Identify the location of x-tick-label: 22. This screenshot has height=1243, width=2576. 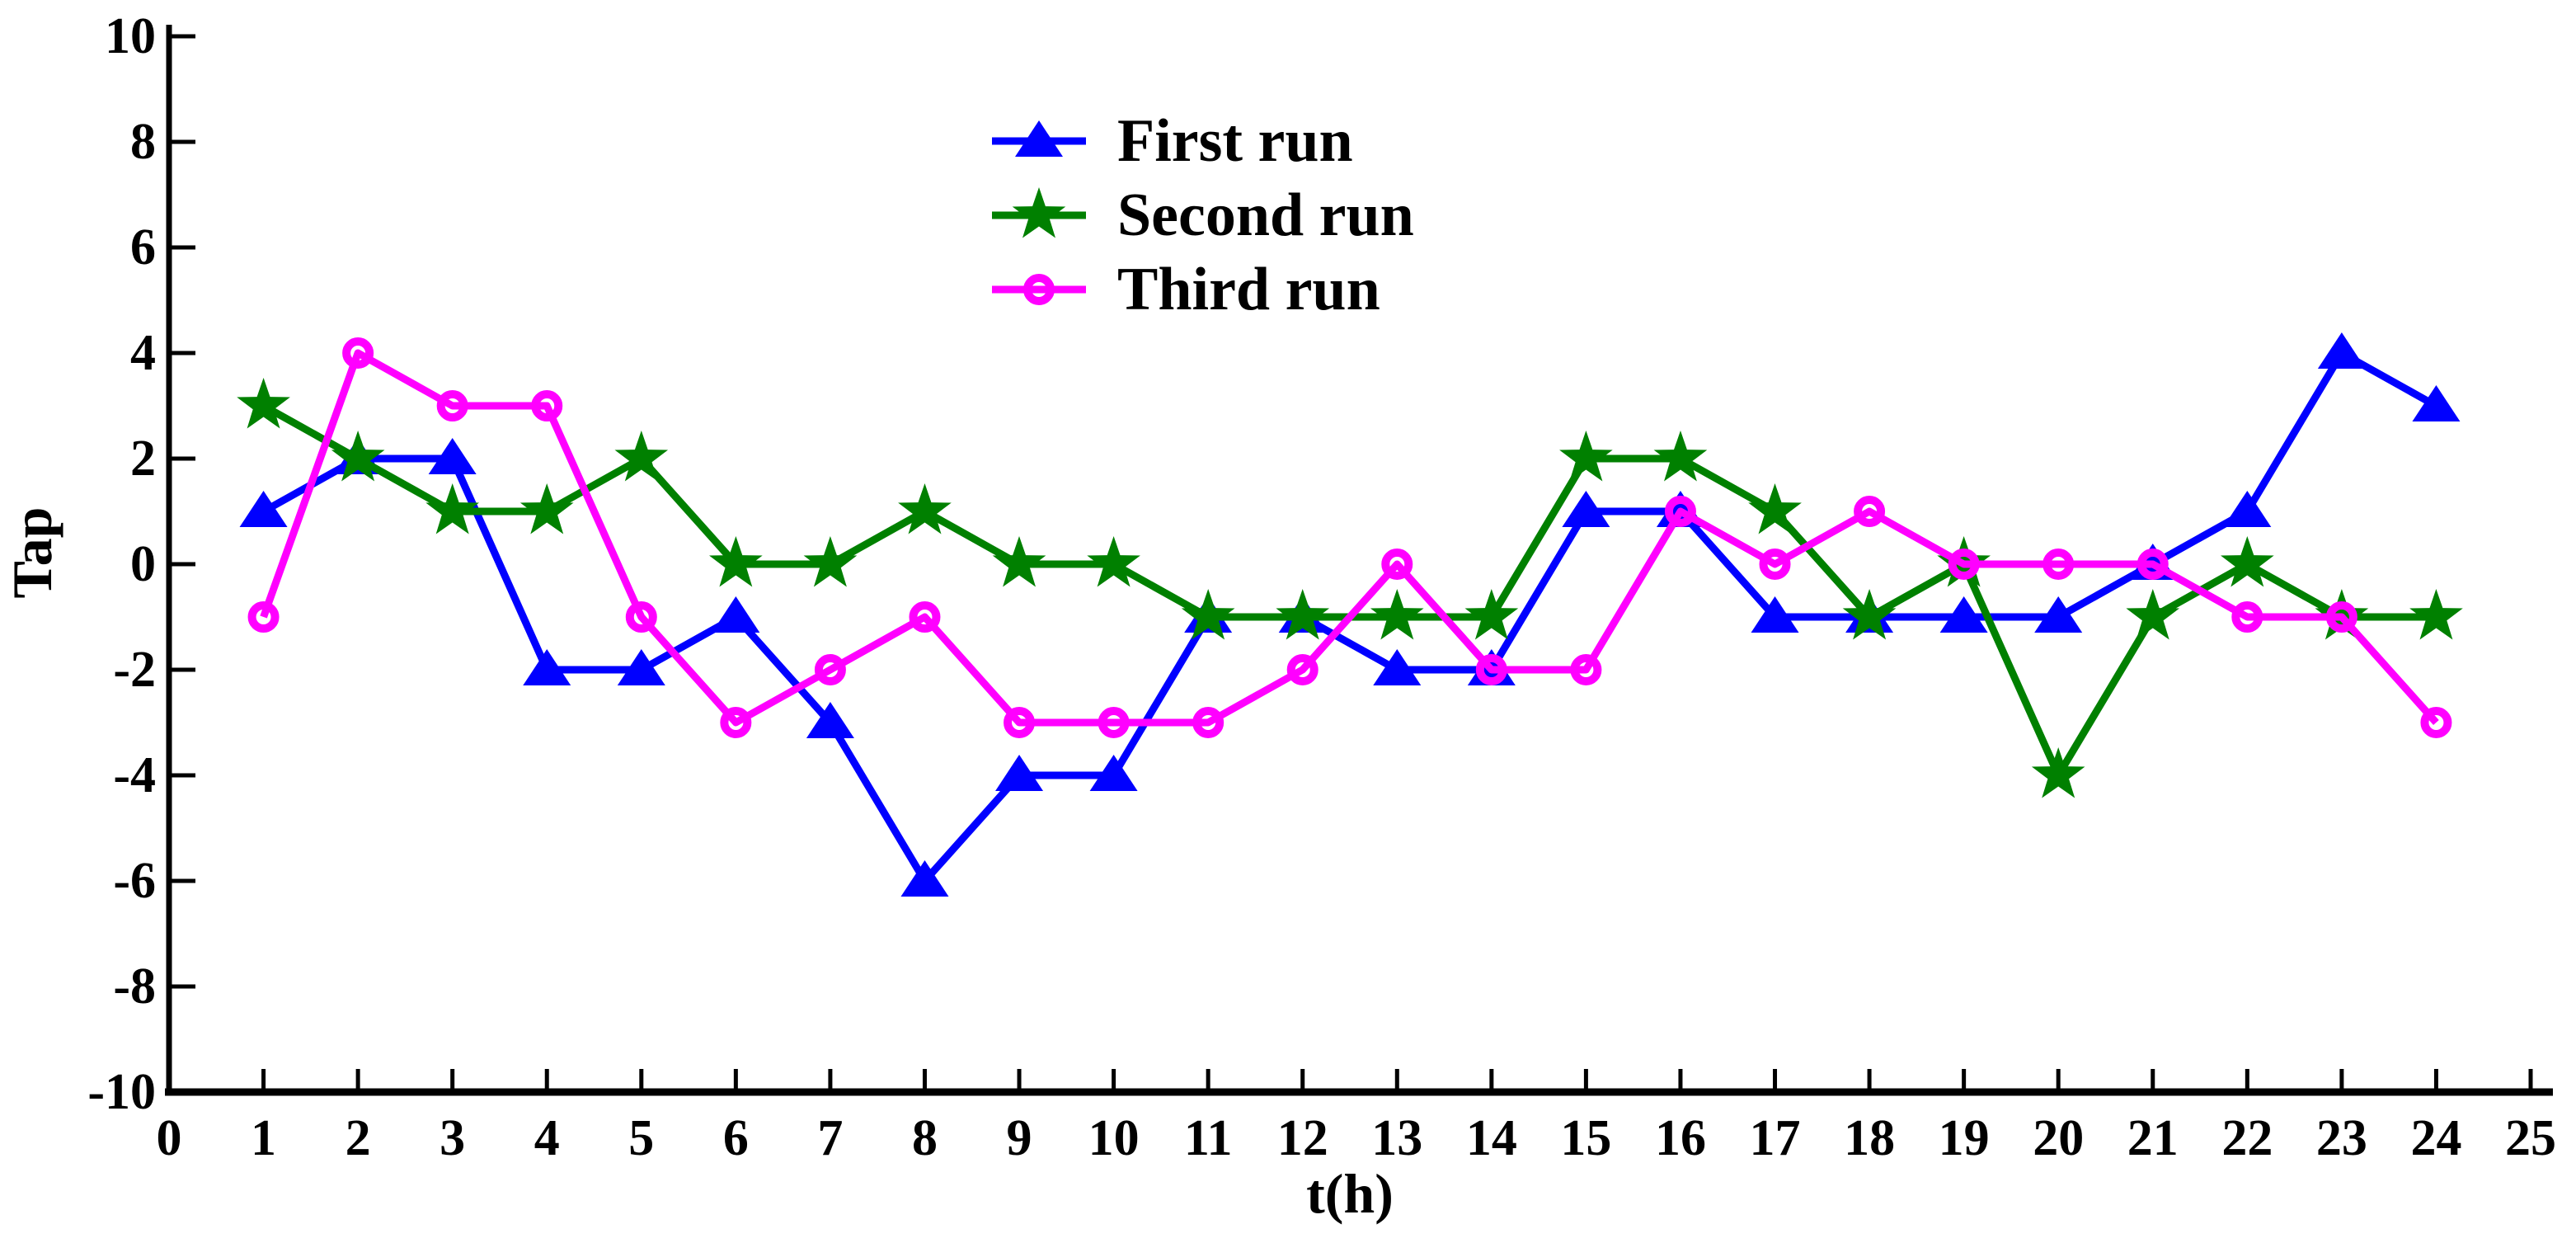
(2247, 1138).